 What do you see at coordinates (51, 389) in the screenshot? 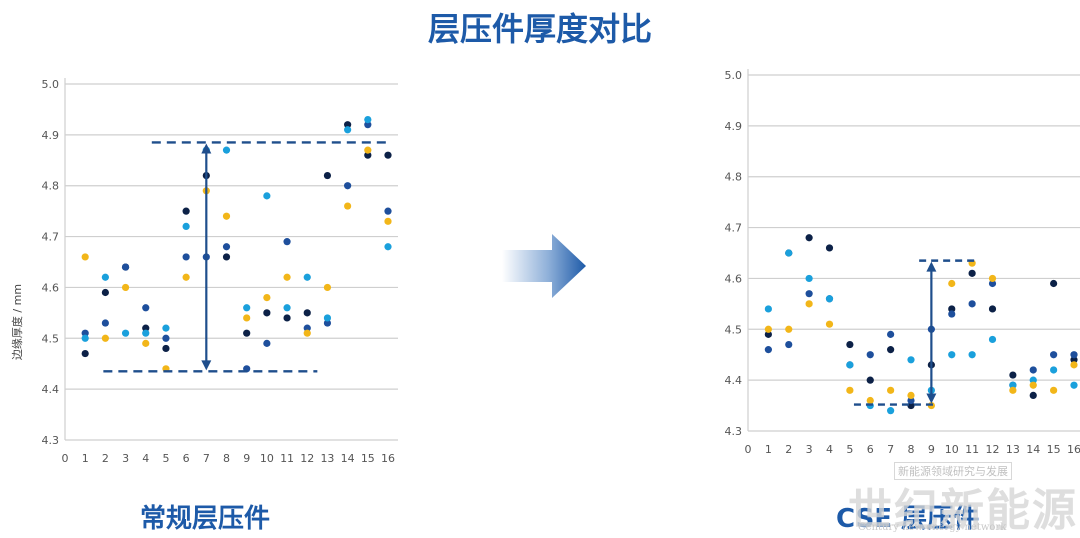
I see `y-tick-label: 4.4` at bounding box center [51, 389].